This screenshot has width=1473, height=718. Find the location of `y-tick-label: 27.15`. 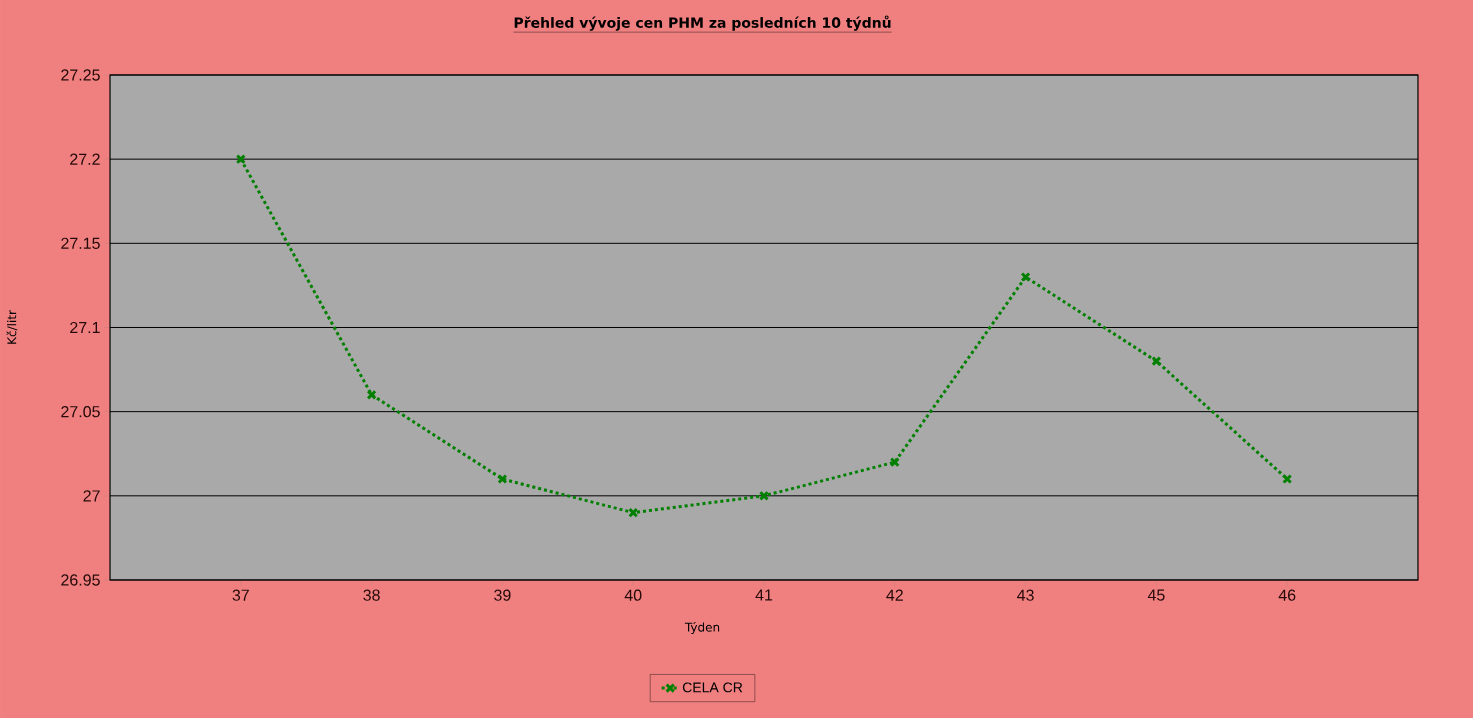

y-tick-label: 27.15 is located at coordinates (80, 243).